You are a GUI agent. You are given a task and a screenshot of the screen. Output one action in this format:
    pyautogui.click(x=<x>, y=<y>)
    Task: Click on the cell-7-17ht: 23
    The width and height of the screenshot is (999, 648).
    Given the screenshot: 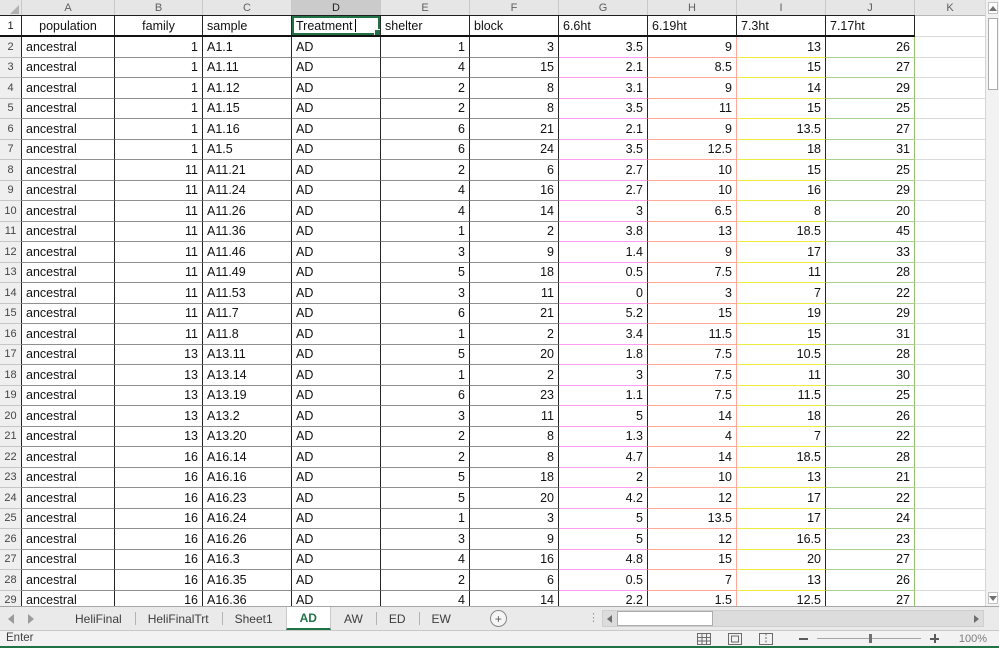 What is the action you would take?
    pyautogui.click(x=870, y=539)
    